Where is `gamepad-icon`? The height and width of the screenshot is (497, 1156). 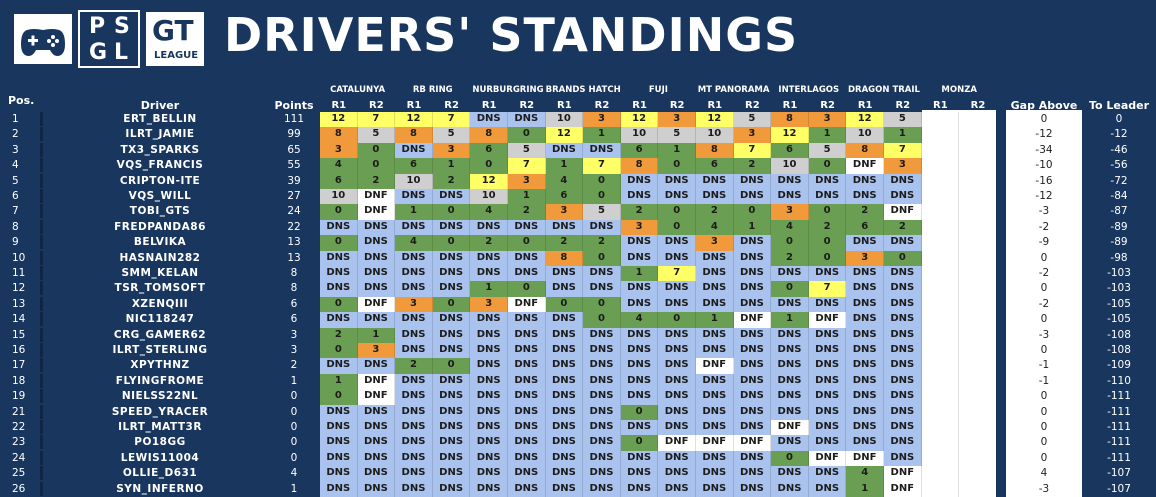 gamepad-icon is located at coordinates (43, 42).